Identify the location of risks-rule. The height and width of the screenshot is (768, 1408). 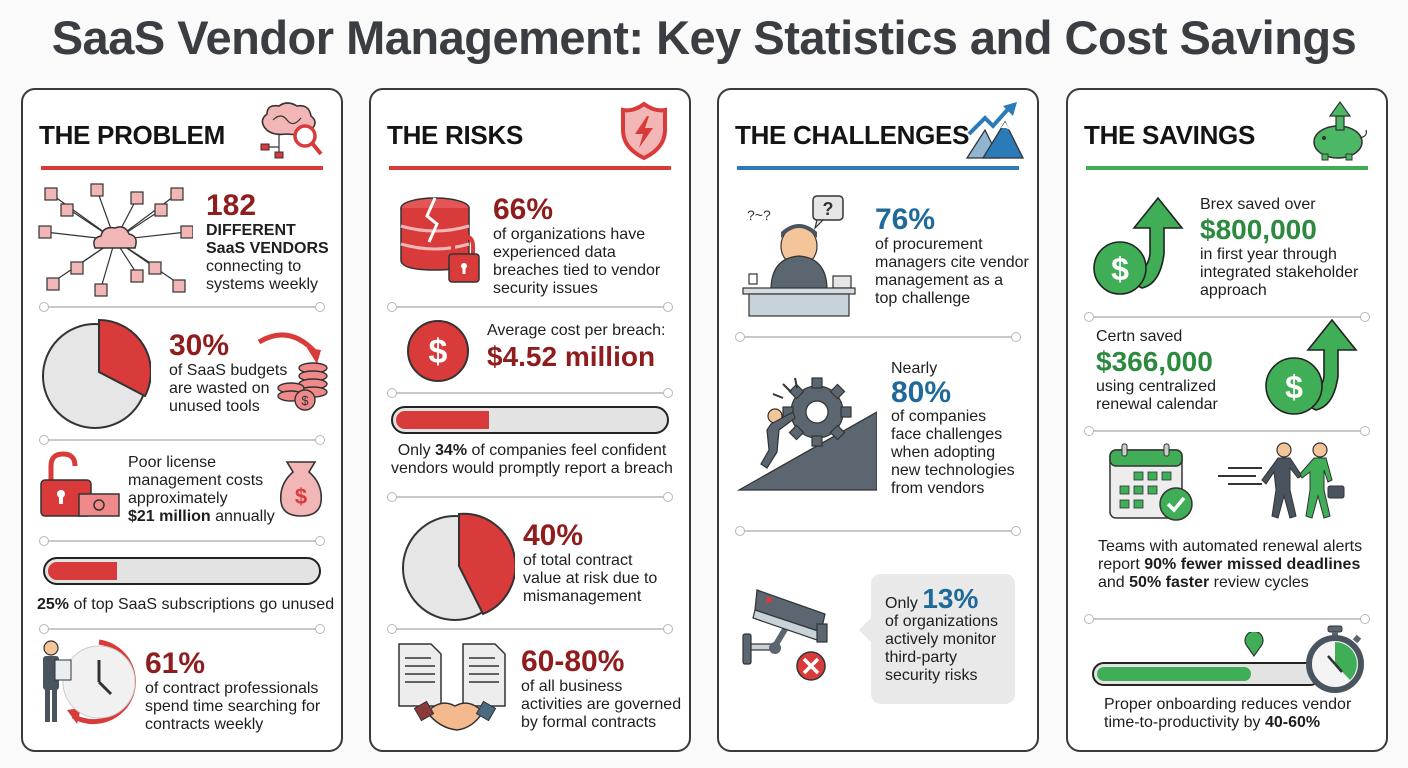
(530, 168).